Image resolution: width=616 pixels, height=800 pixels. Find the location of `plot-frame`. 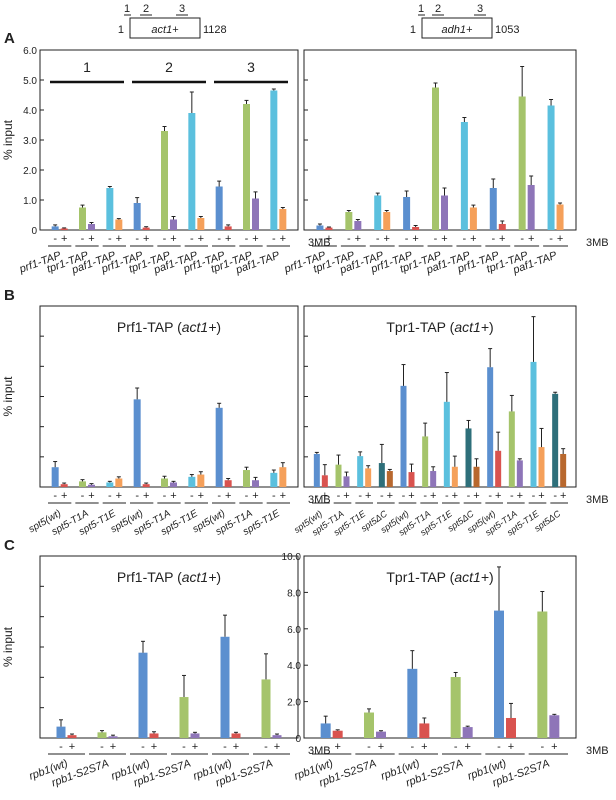

plot-frame is located at coordinates (440, 647).